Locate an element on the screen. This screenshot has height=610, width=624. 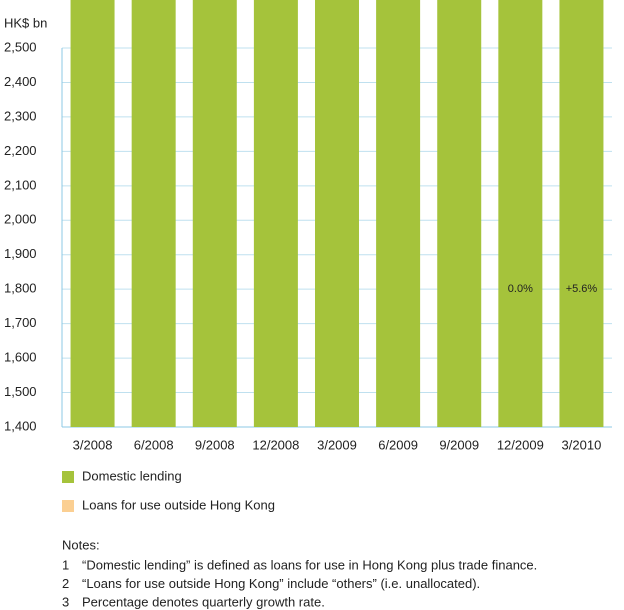
x-tick-label: 3/2009 is located at coordinates (337, 444).